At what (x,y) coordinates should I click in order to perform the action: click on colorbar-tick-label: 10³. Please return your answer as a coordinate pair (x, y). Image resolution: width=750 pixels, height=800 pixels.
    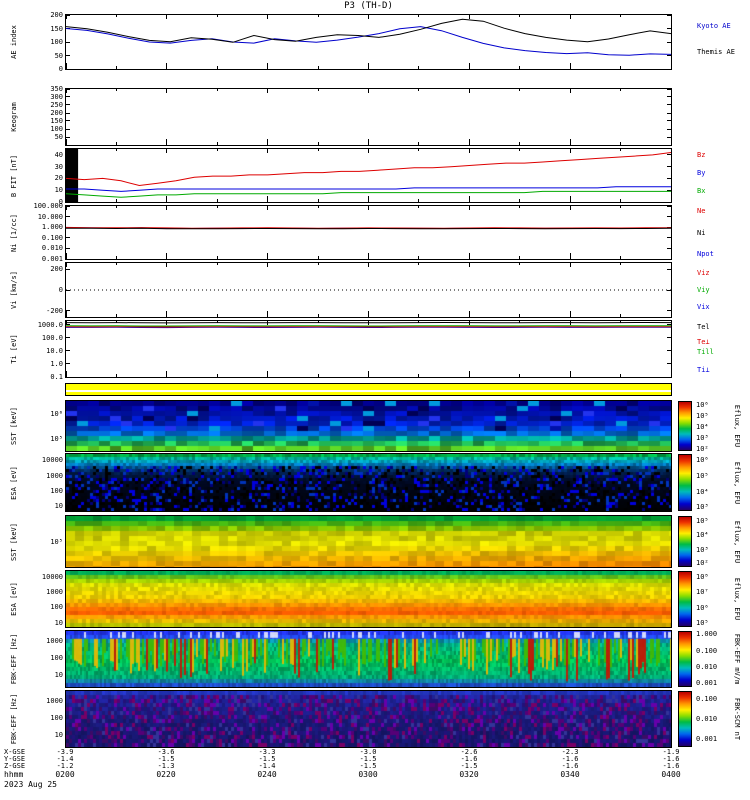
    Looking at the image, I should click on (702, 507).